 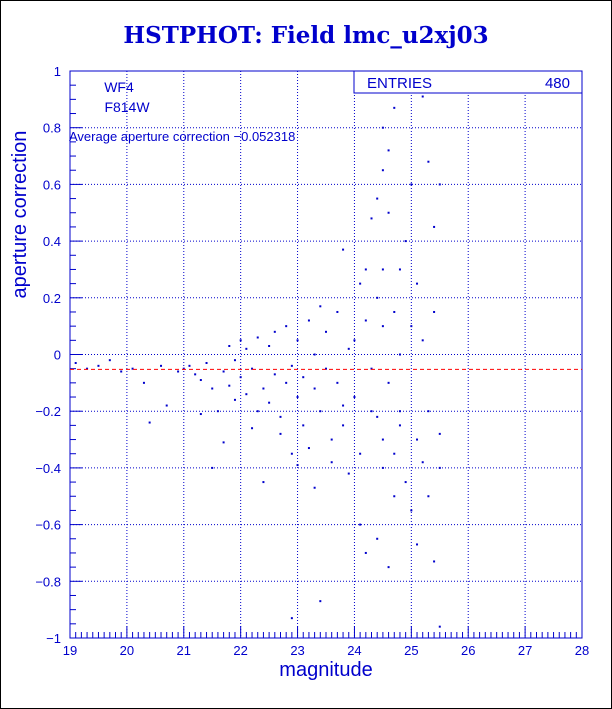 I want to click on x-axis-label: magnitude, so click(x=325, y=670).